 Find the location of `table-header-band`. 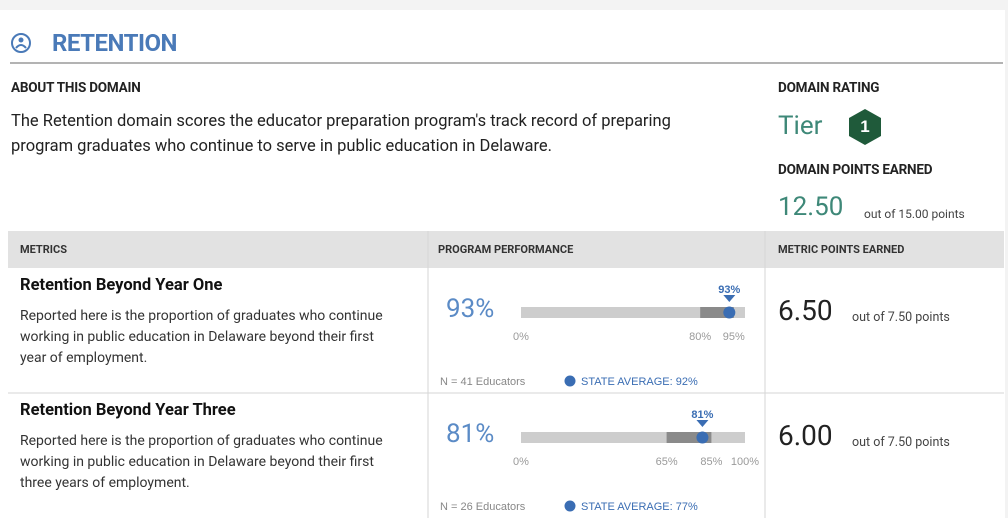

table-header-band is located at coordinates (506, 249).